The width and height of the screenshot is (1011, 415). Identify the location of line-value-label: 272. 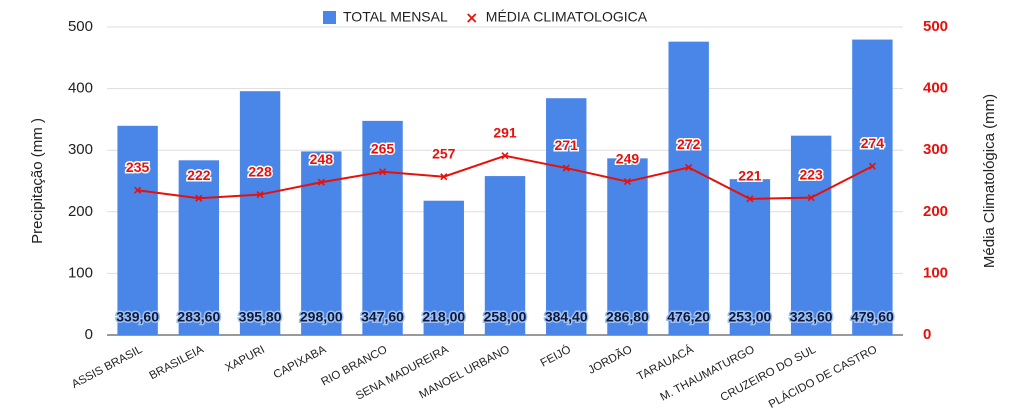
(689, 144).